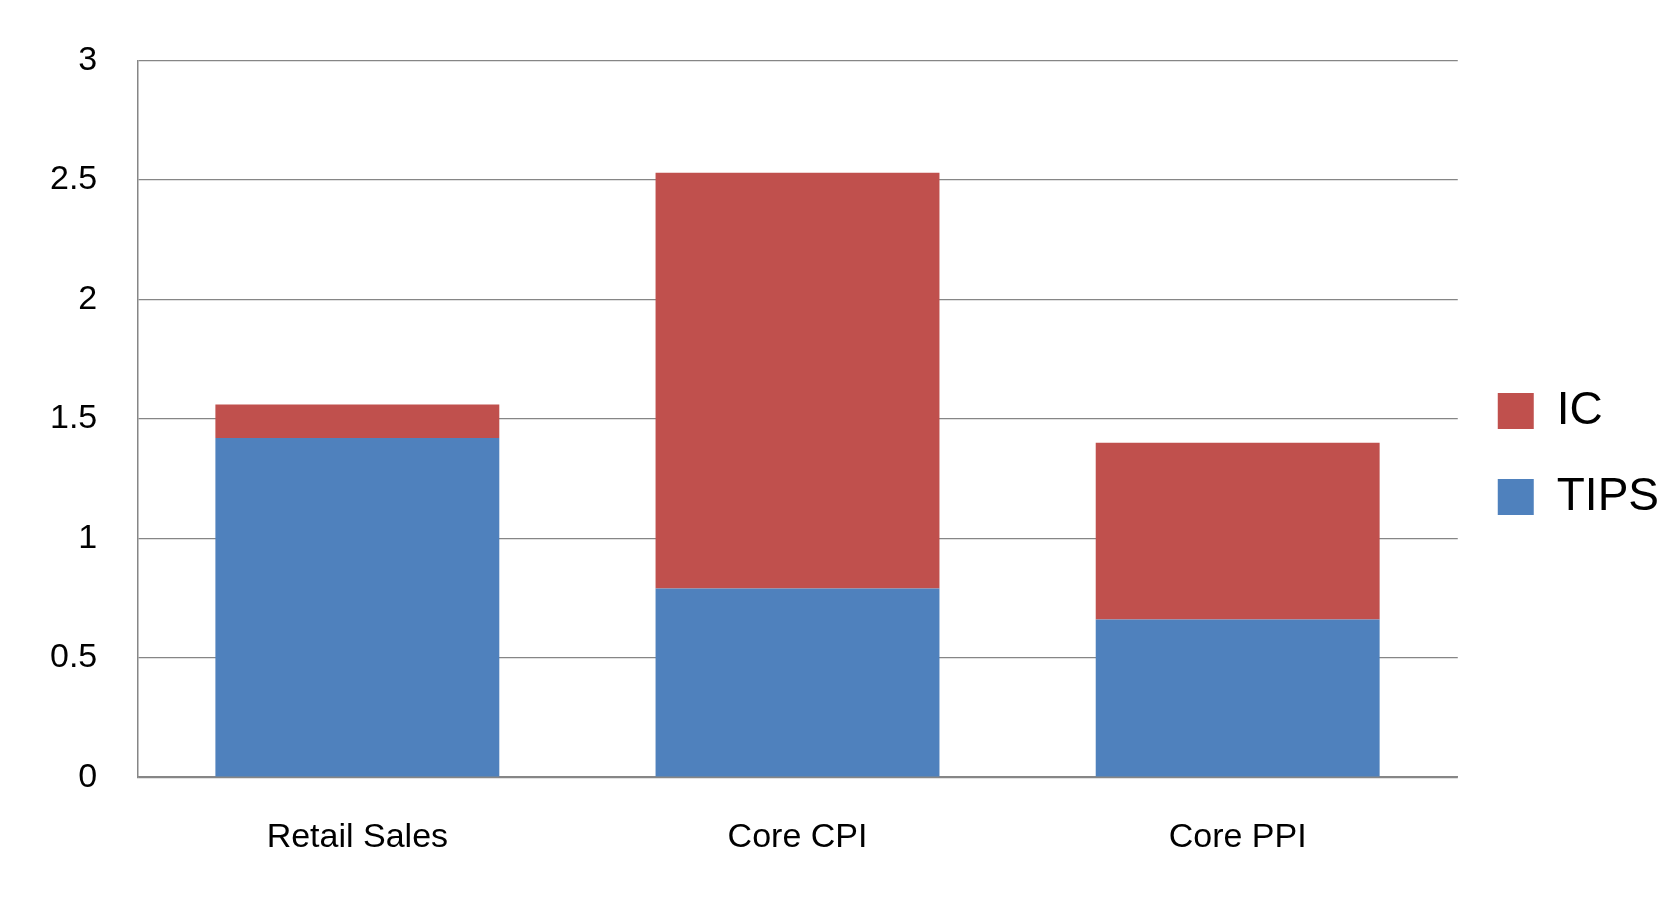 The width and height of the screenshot is (1679, 898). I want to click on y-tick-label: 3, so click(88, 57).